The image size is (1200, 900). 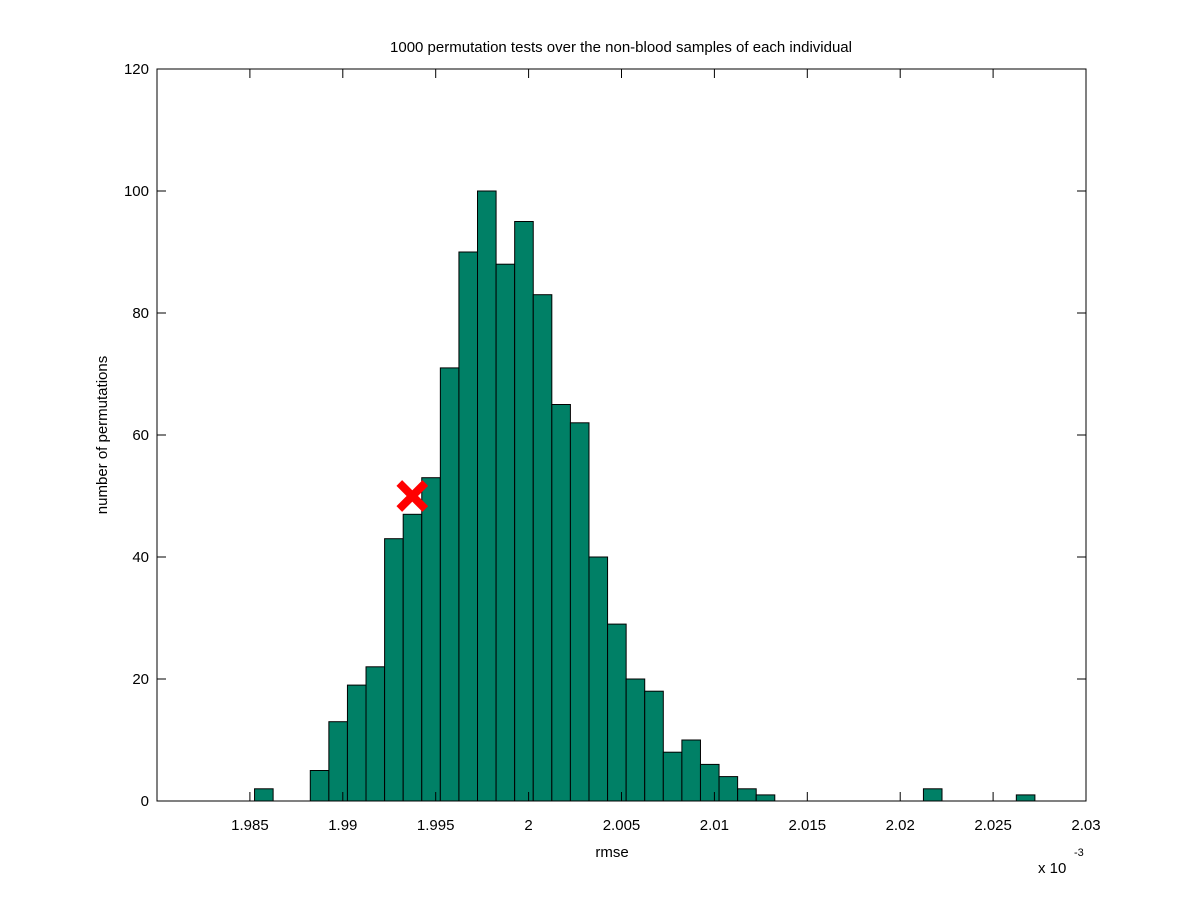 I want to click on y-axis-label: number of permutations, so click(x=102, y=435).